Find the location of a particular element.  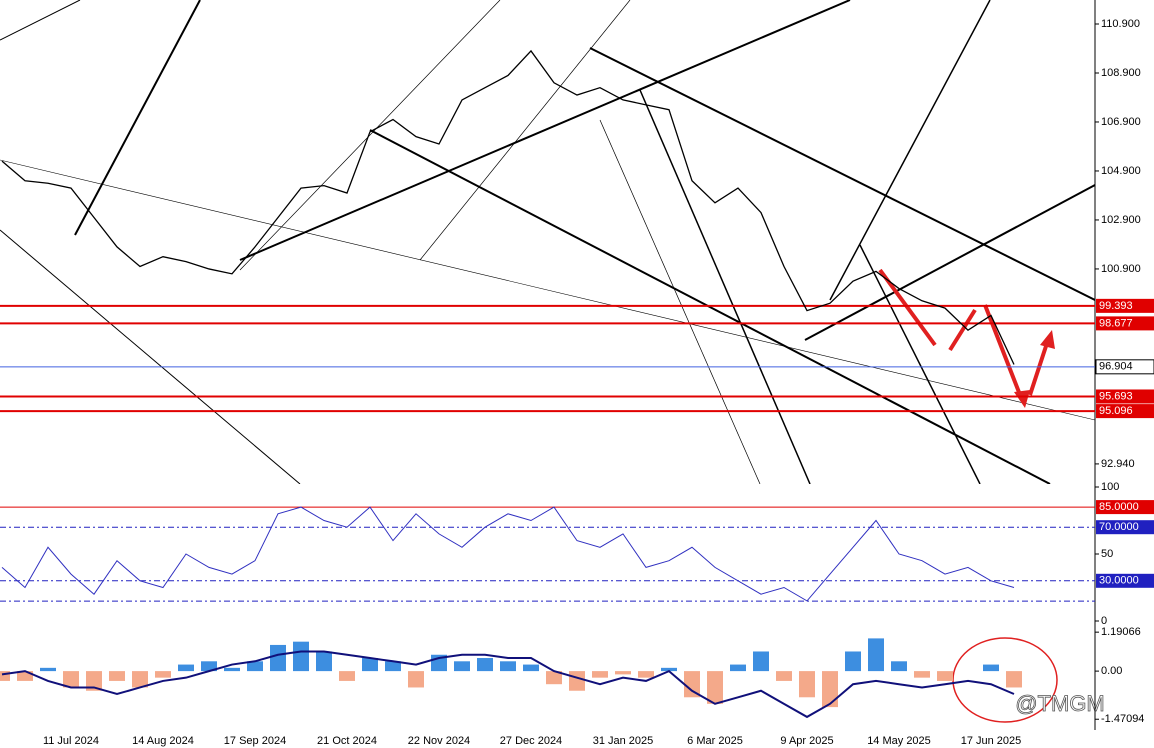

y-tick-label: 100 is located at coordinates (1110, 487).